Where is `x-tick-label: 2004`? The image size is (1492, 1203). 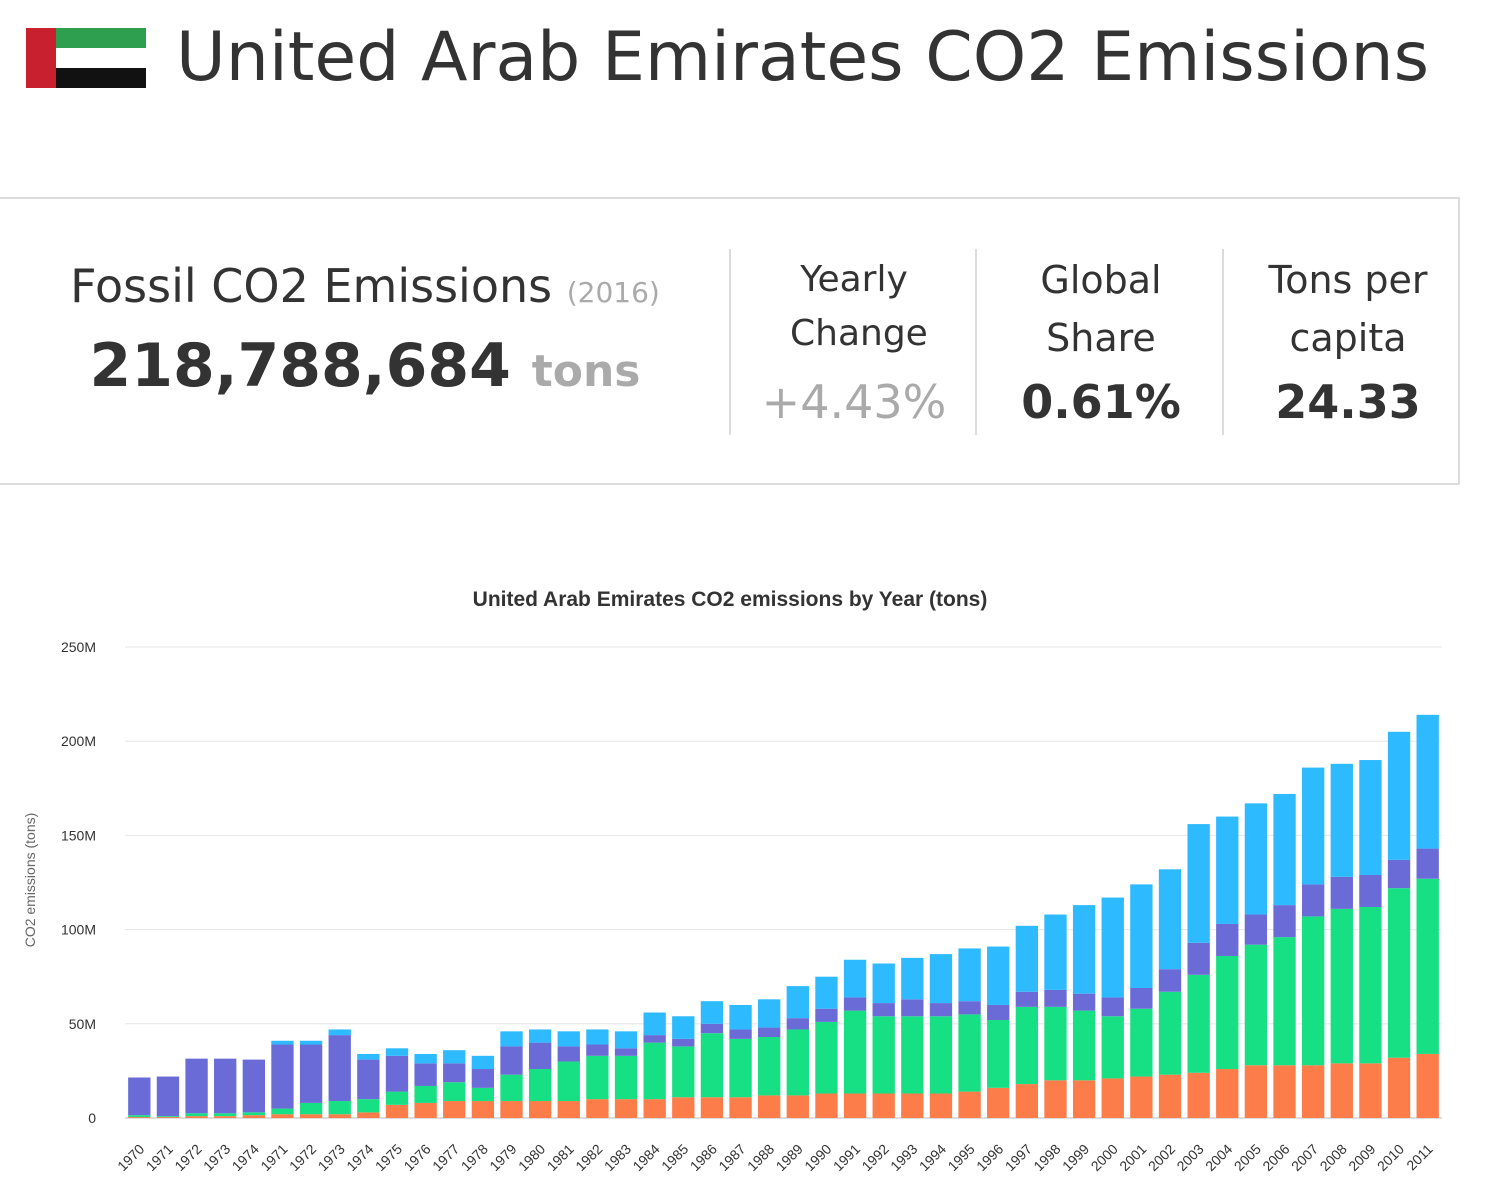 x-tick-label: 2004 is located at coordinates (1218, 1157).